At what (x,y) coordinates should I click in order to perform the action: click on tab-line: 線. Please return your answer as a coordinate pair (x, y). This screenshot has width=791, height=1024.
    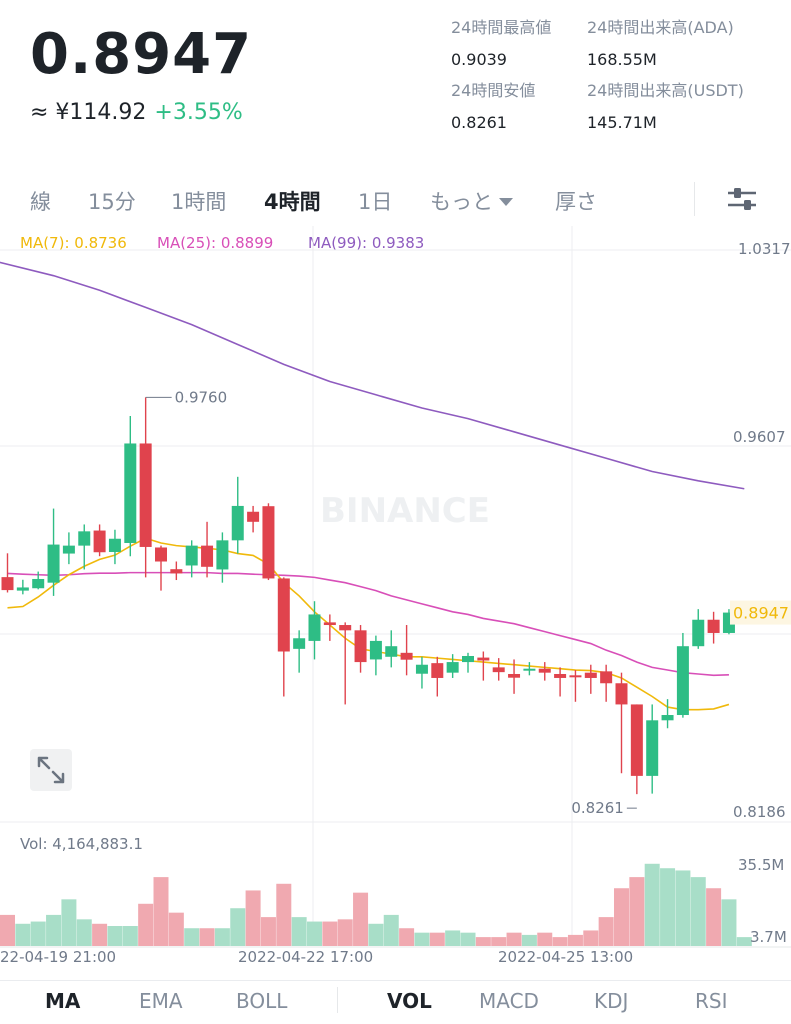
    Looking at the image, I should click on (40, 202).